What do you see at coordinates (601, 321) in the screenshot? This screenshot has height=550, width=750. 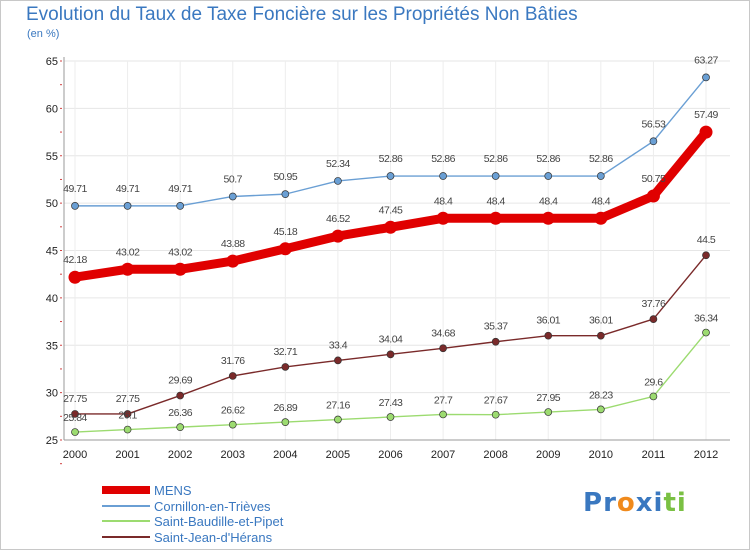 I see `data-label-3-10: 36.01` at bounding box center [601, 321].